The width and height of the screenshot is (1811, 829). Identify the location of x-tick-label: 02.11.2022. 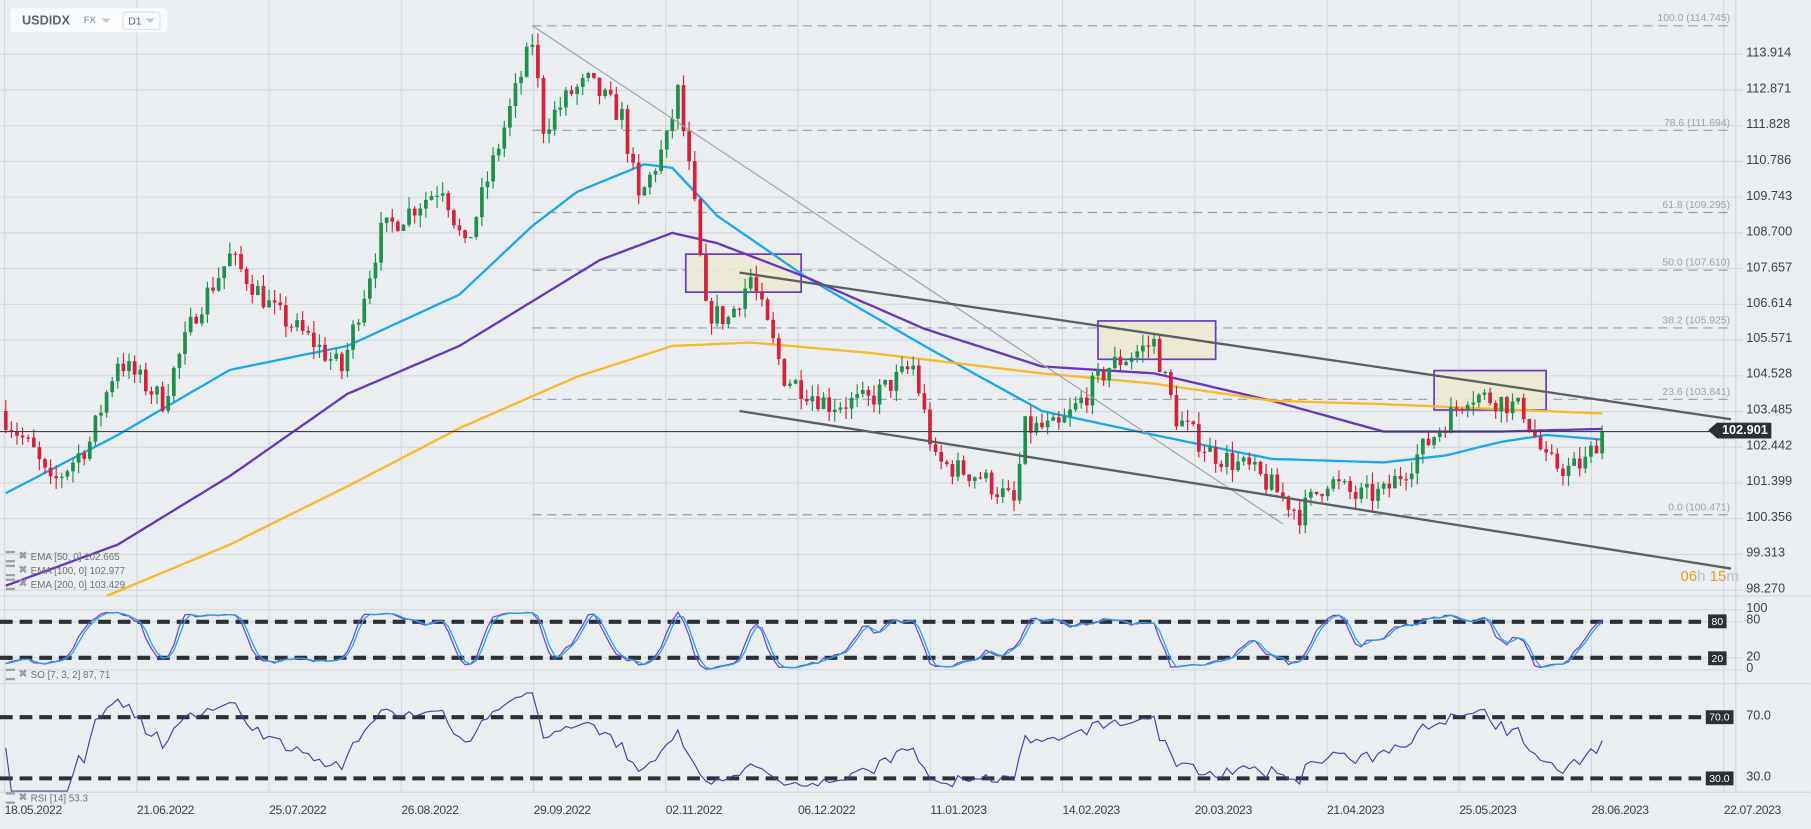
(694, 810).